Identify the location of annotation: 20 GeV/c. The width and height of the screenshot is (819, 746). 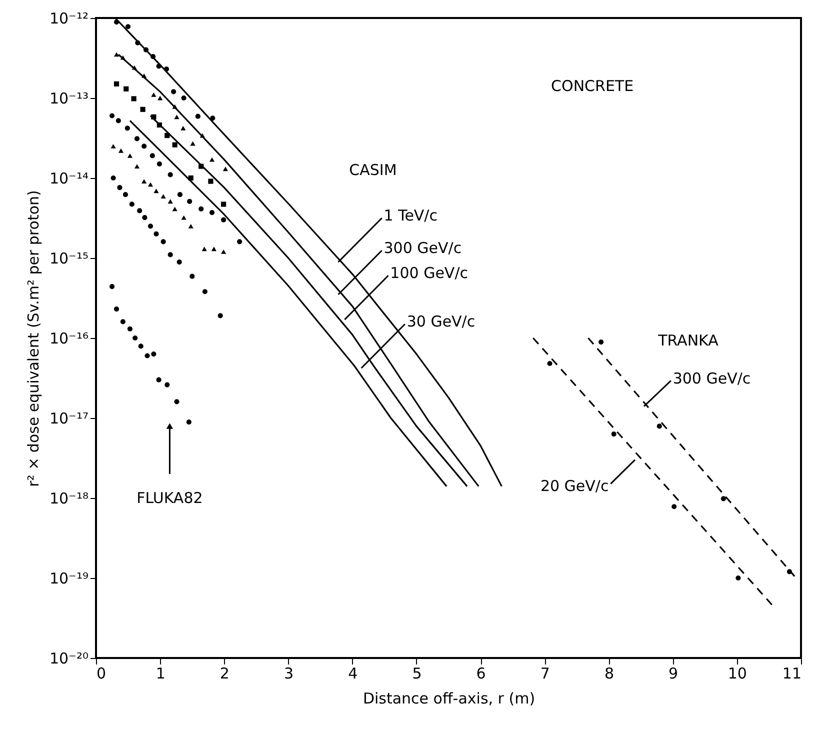
(574, 486).